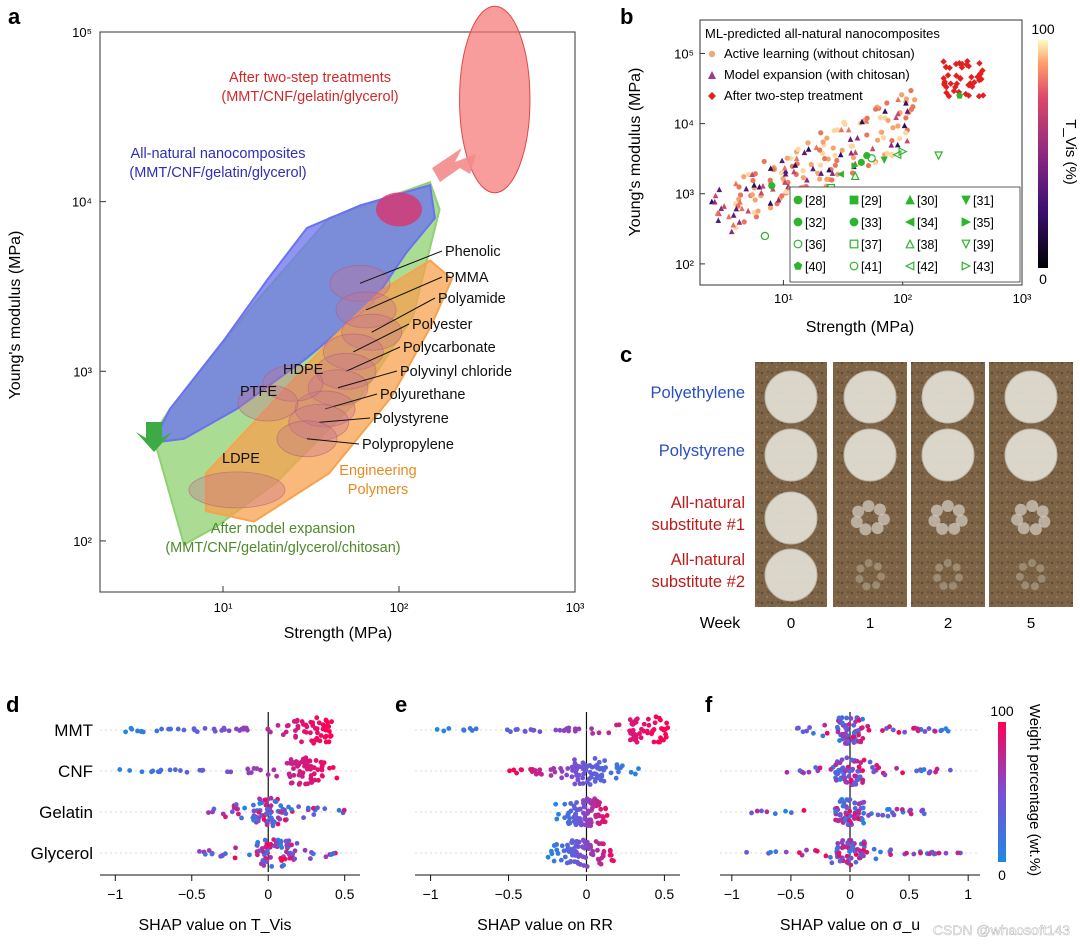  What do you see at coordinates (1043, 279) in the screenshot?
I see `panel-b-colorbar-min: 0` at bounding box center [1043, 279].